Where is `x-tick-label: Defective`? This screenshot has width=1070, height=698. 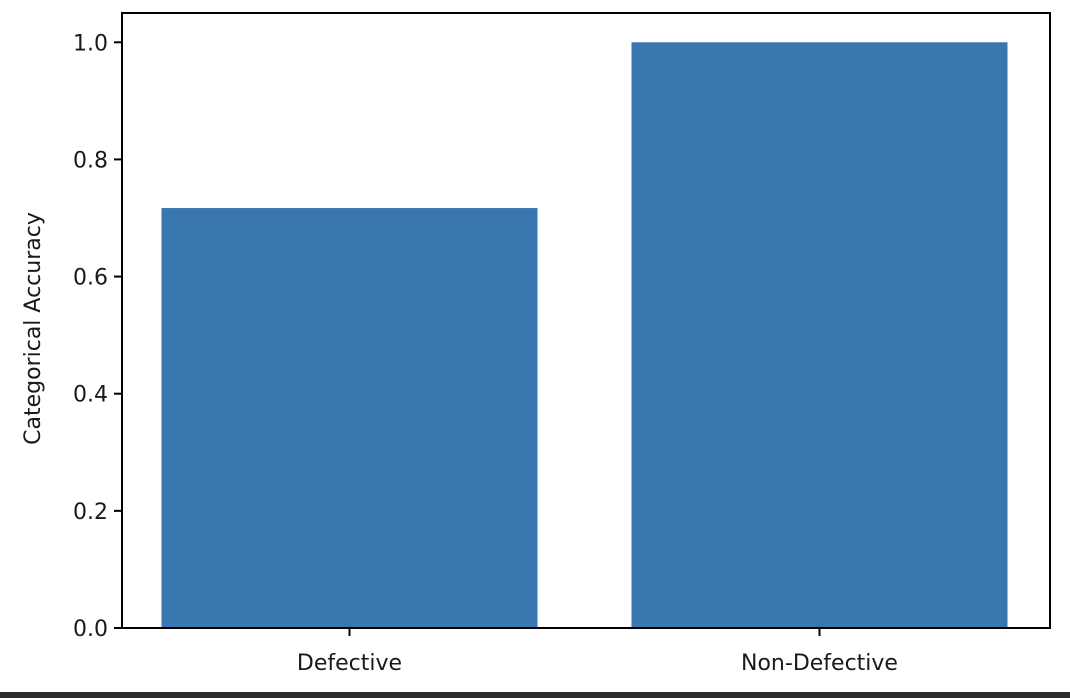
x-tick-label: Defective is located at coordinates (349, 663).